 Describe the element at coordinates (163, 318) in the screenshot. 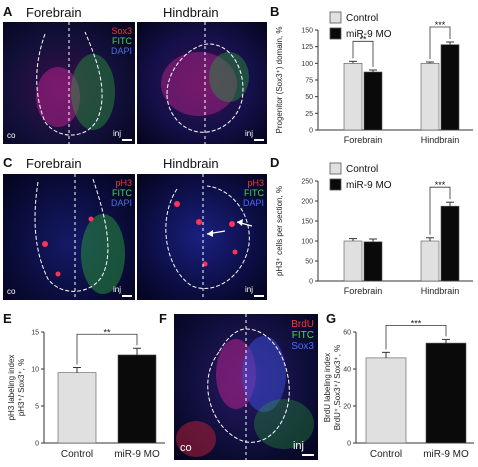

I see `panel-f-letter: F` at that location.